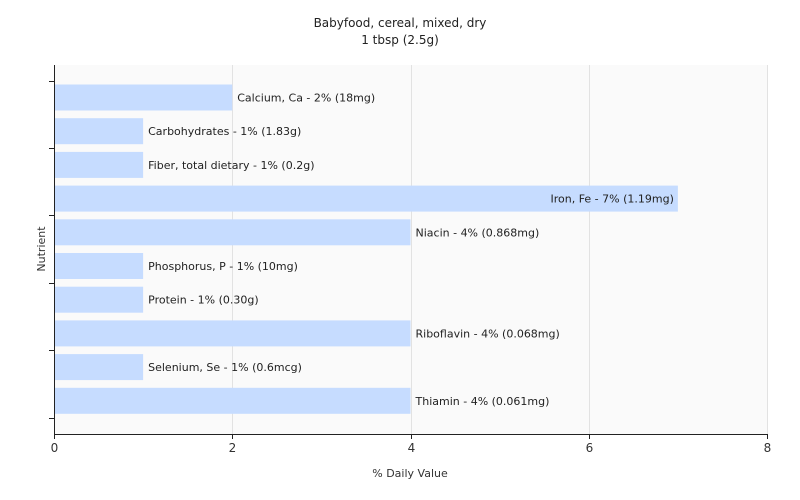 This screenshot has width=800, height=500. I want to click on bar-label: Protein - 1% (0.30g), so click(203, 300).